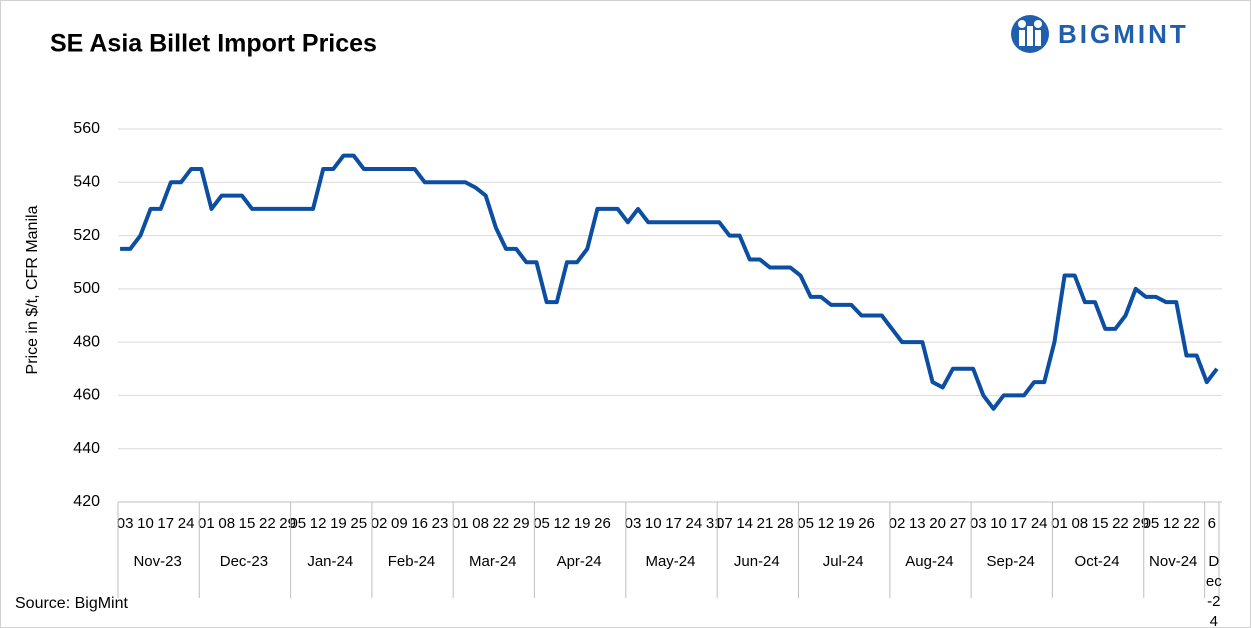 The height and width of the screenshot is (628, 1251). What do you see at coordinates (1212, 523) in the screenshot?
I see `x-tick-label: 6` at bounding box center [1212, 523].